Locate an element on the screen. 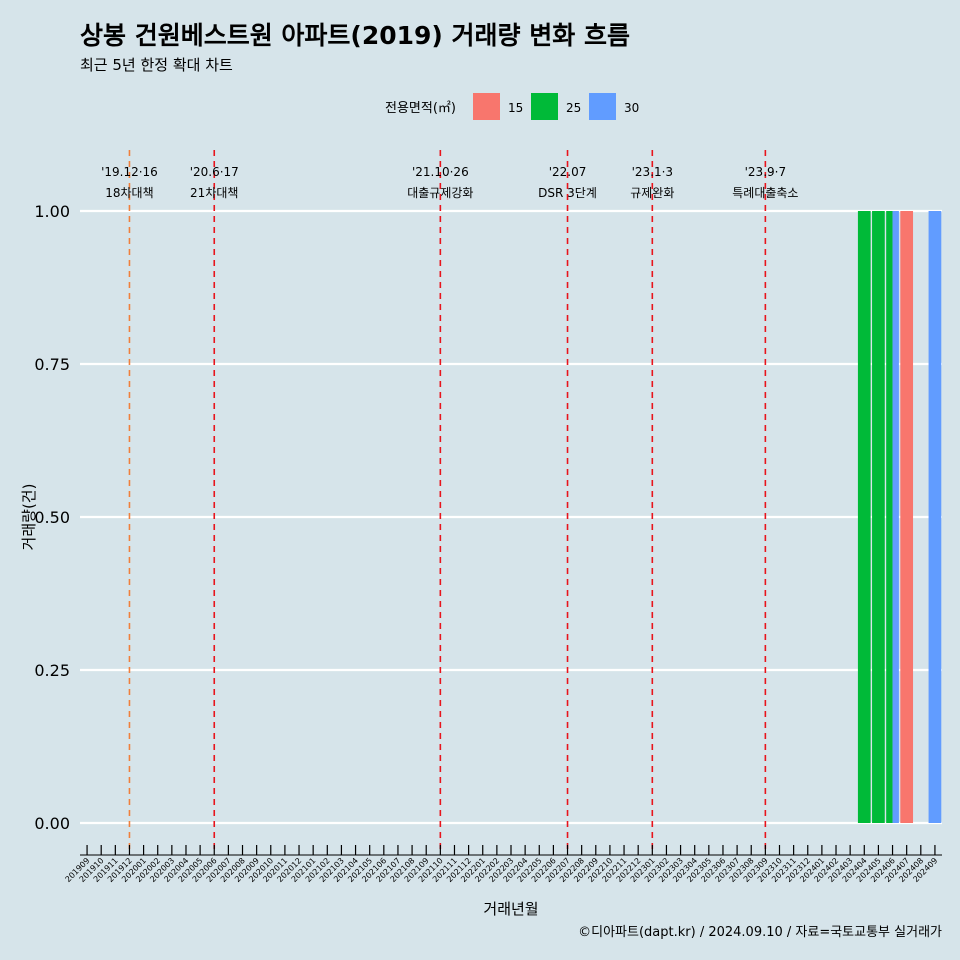 This screenshot has height=960, width=960. event-date: '23.9·7 is located at coordinates (765, 172).